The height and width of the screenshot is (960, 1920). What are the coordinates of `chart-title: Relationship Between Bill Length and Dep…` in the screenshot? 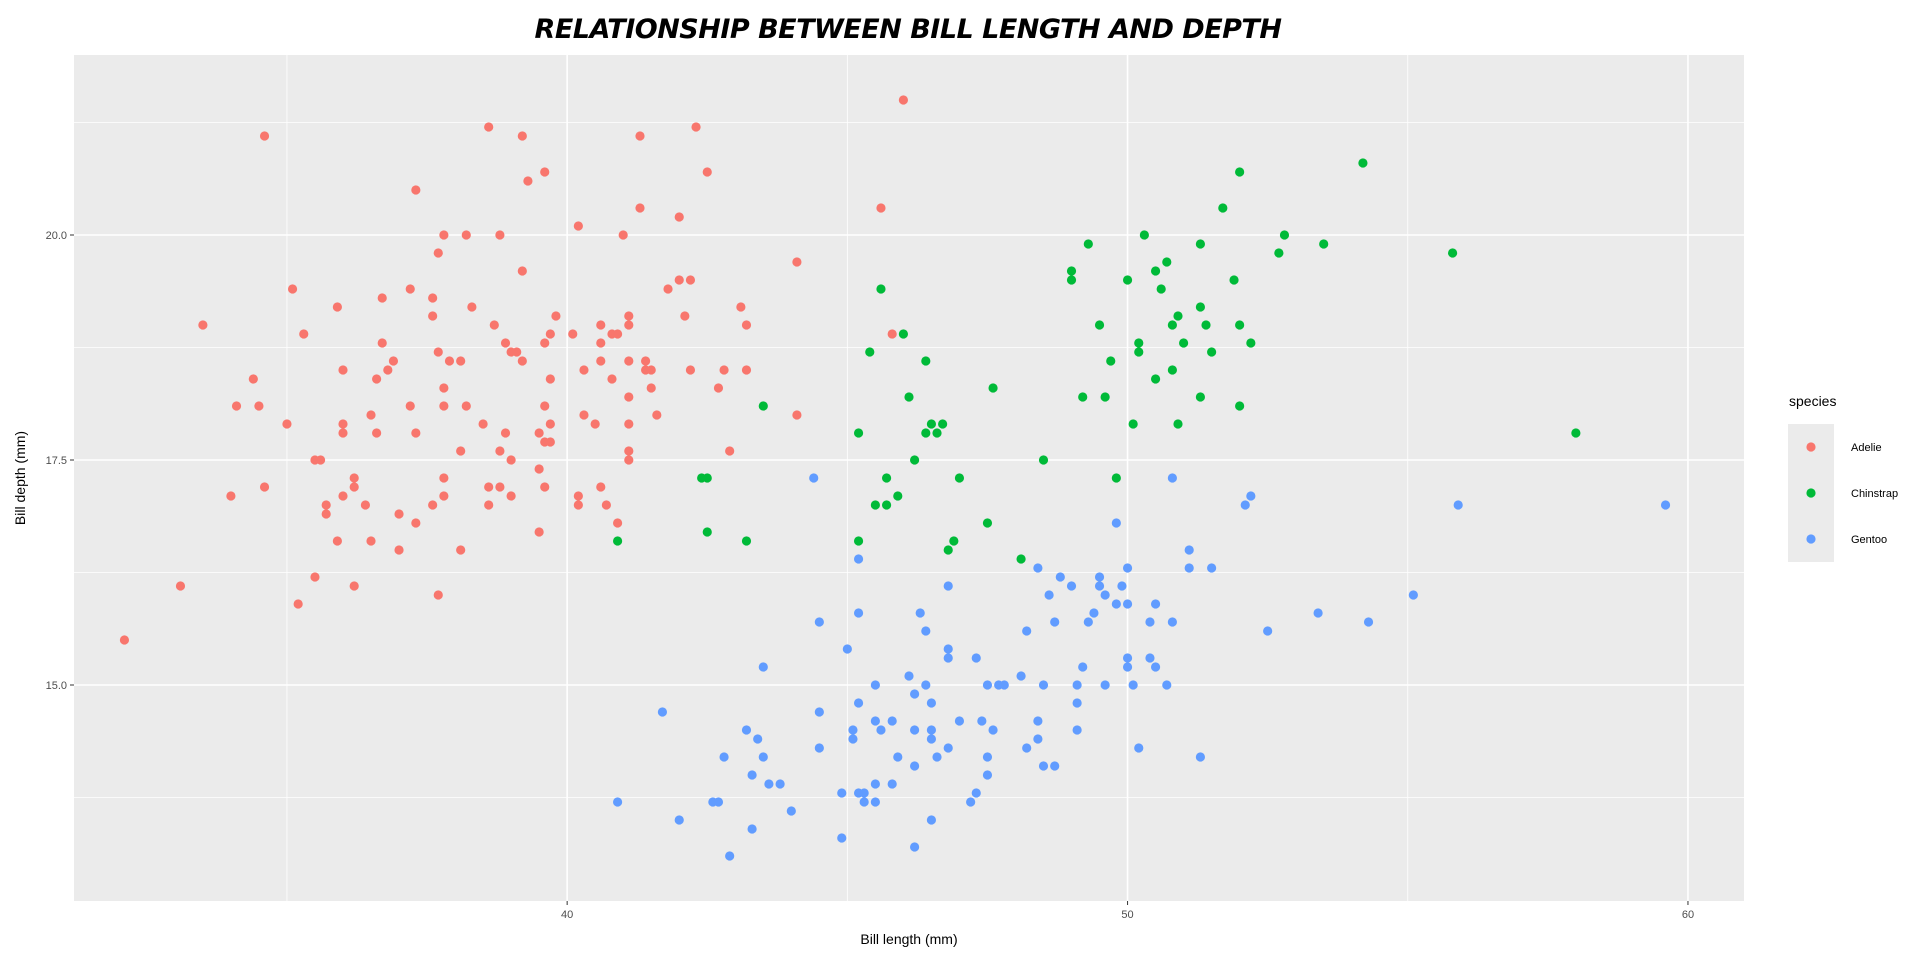 It's located at (909, 29).